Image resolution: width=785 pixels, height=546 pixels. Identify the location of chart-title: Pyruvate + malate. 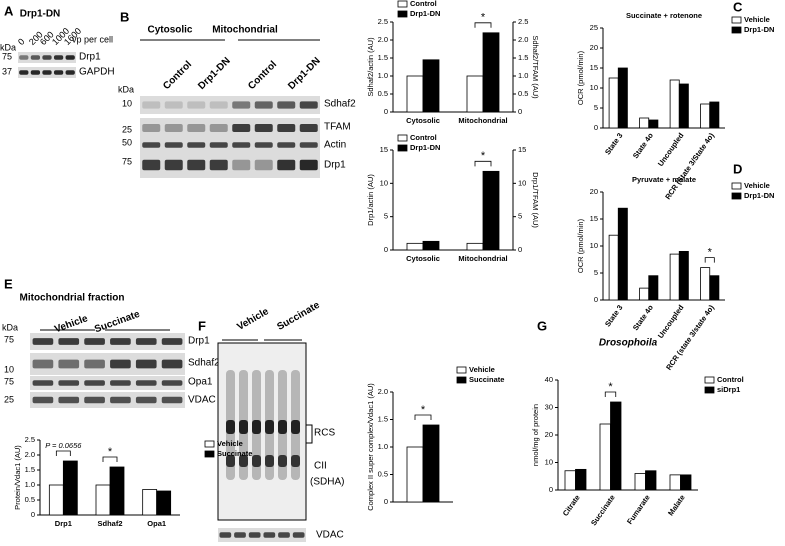
(664, 179).